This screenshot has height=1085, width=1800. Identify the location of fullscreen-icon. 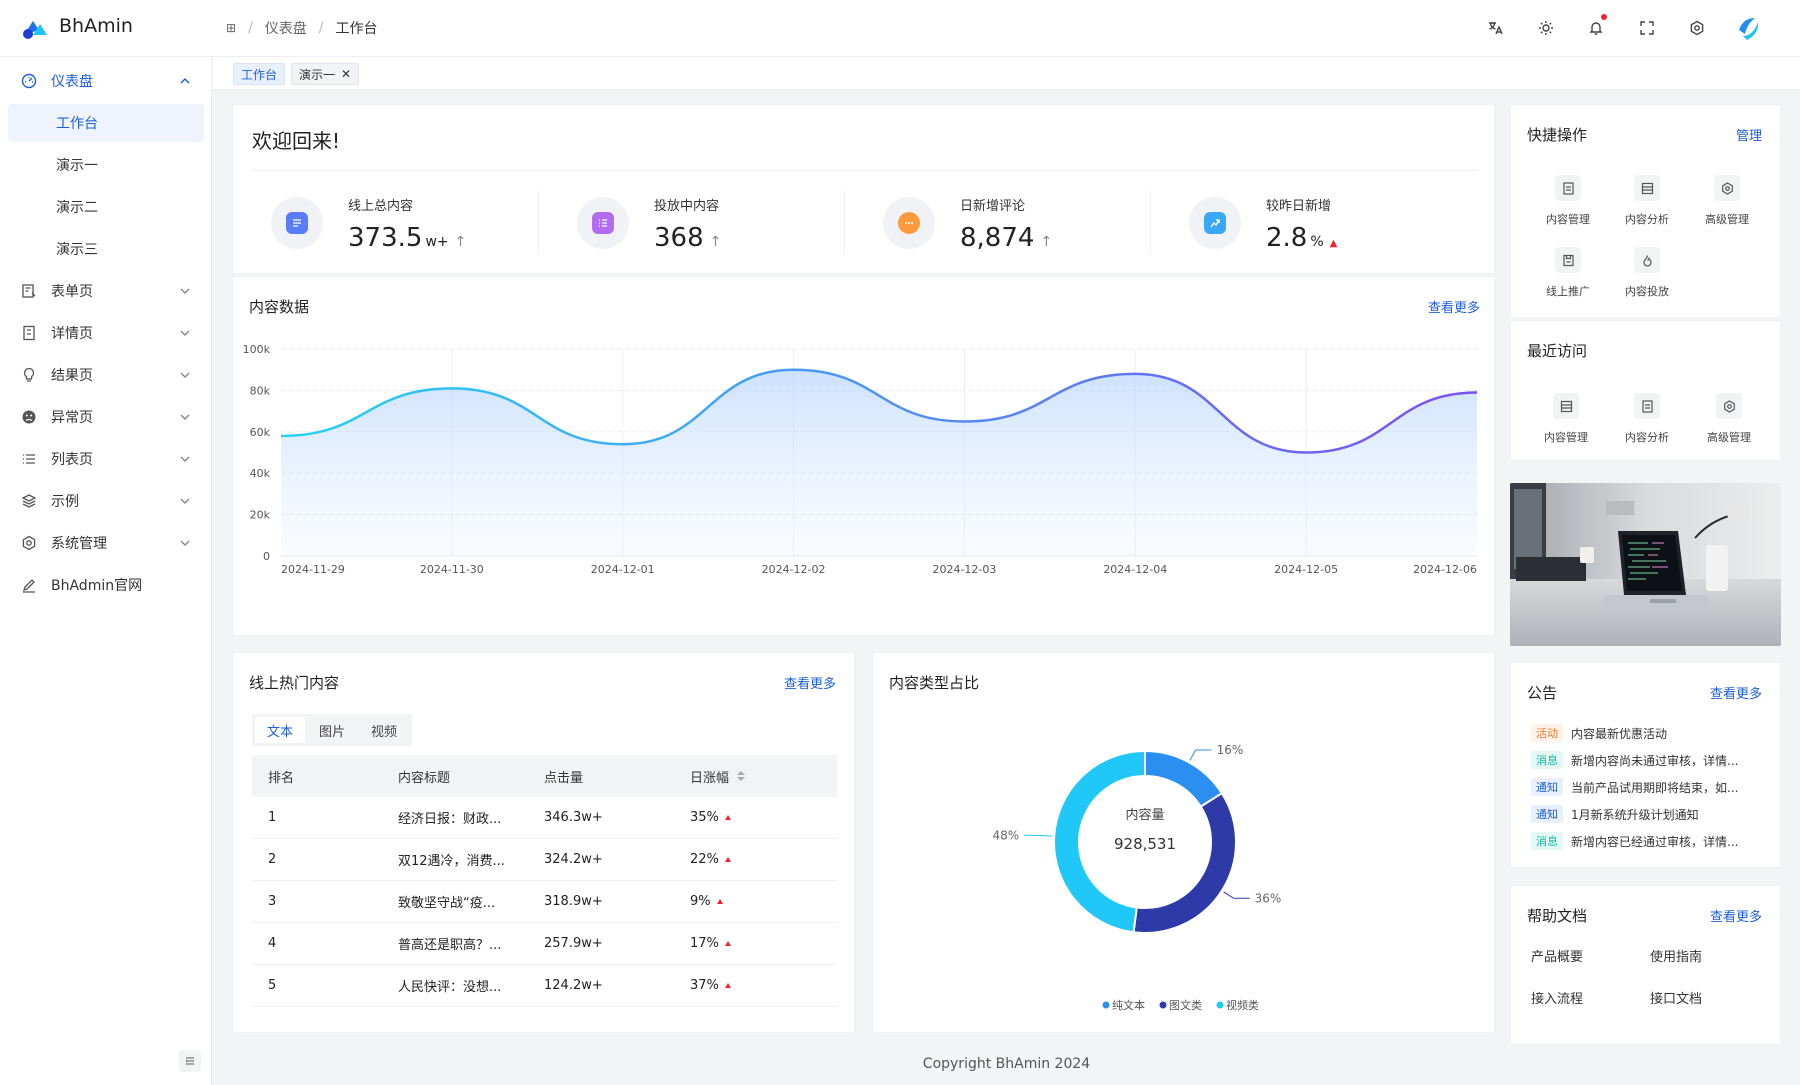
(1647, 28).